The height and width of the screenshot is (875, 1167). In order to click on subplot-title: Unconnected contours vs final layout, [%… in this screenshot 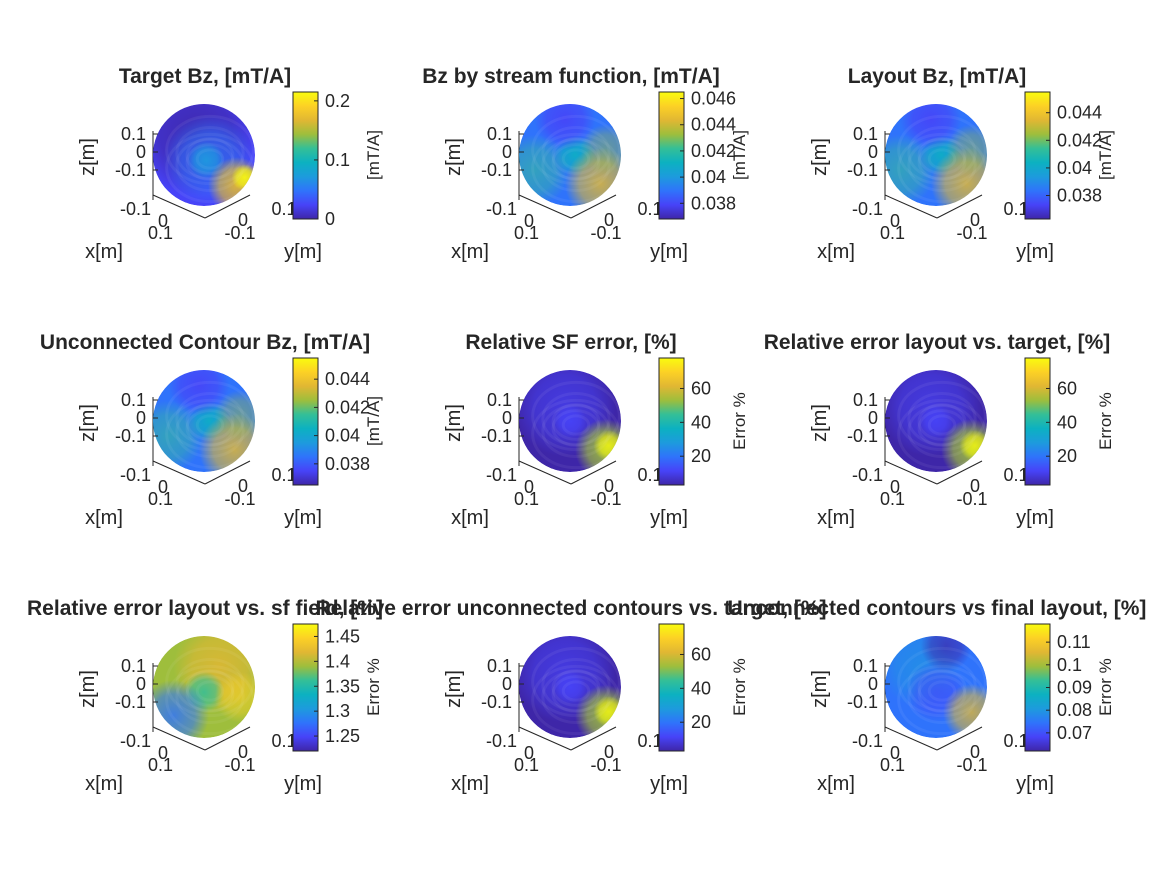, I will do `click(937, 608)`.